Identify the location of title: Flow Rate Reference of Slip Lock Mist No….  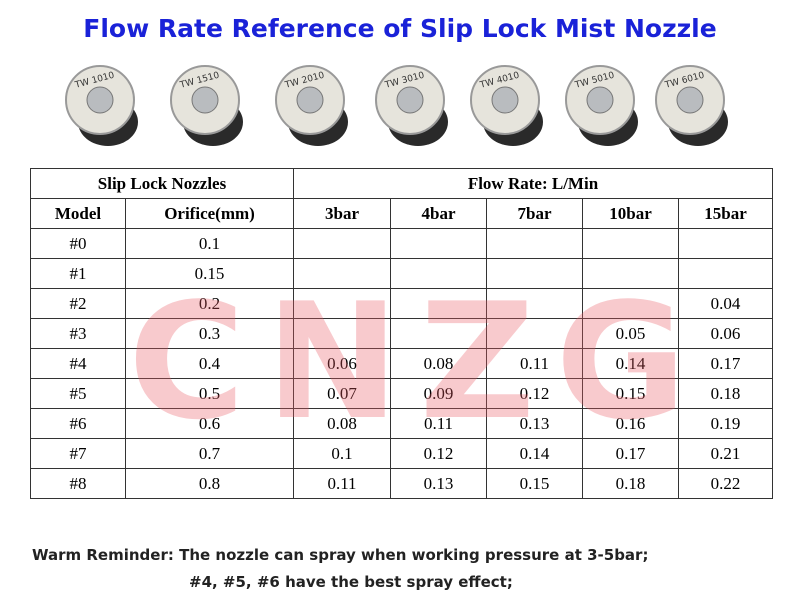
(400, 28).